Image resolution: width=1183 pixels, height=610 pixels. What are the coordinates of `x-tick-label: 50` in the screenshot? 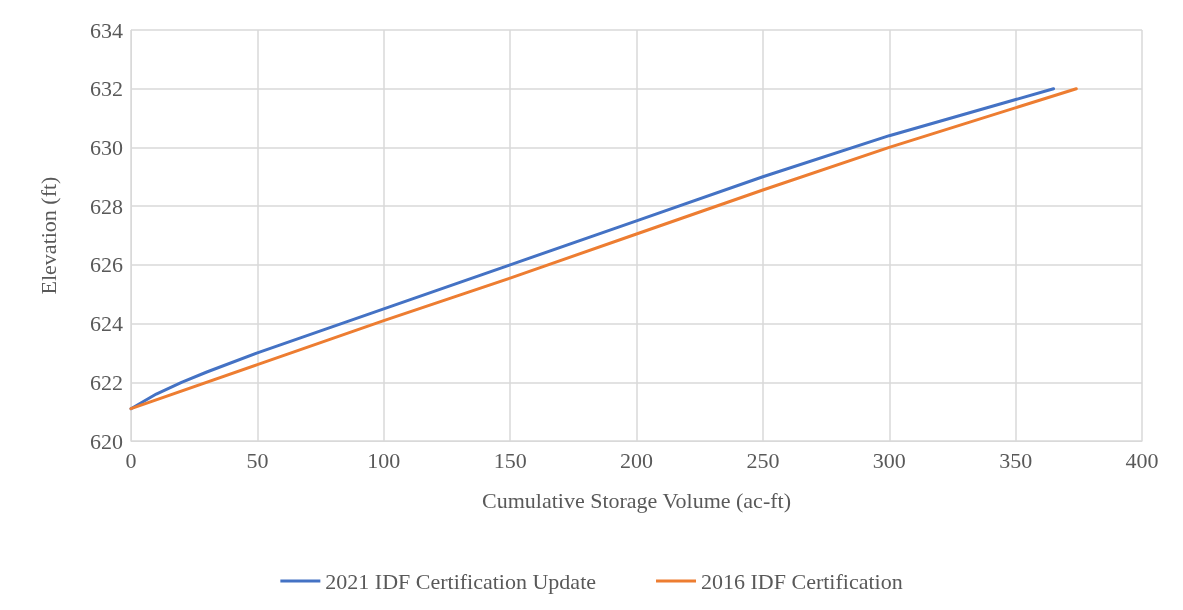 It's located at (257, 460).